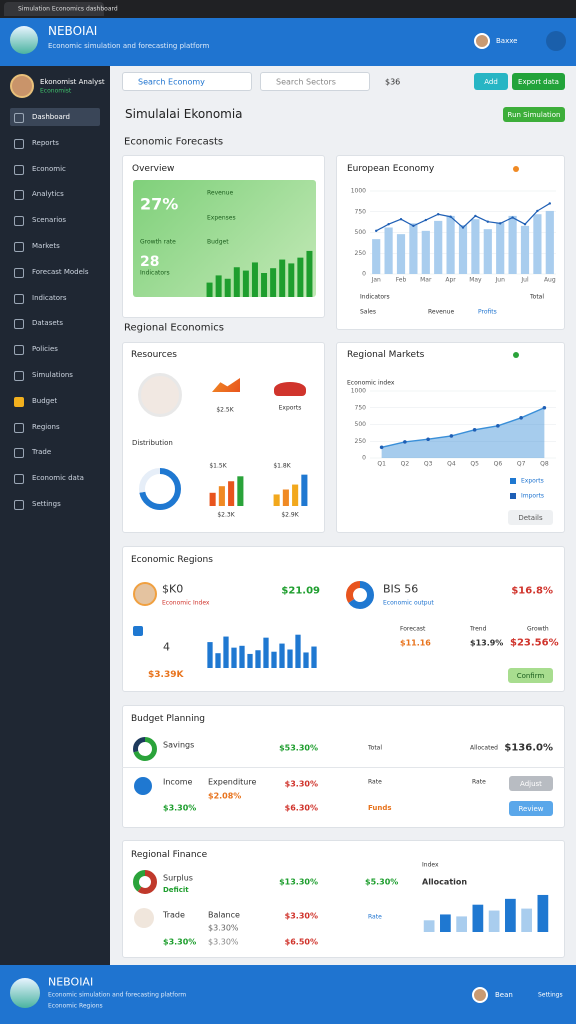 This screenshot has height=1024, width=576. What do you see at coordinates (531, 808) in the screenshot?
I see `review-button: Review` at bounding box center [531, 808].